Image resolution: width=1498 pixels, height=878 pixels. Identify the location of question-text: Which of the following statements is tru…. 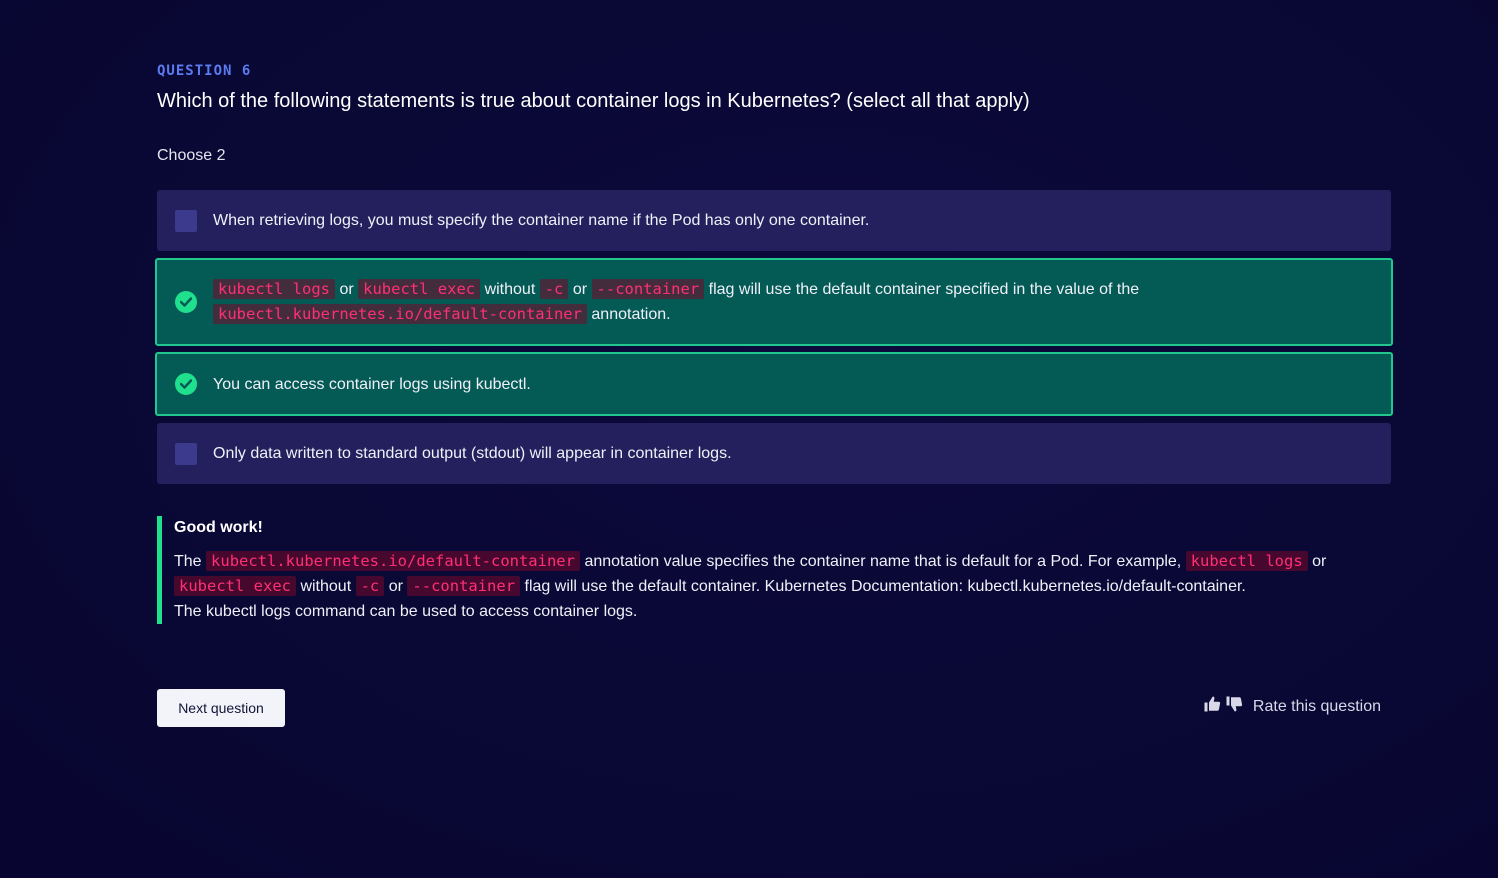
(593, 101).